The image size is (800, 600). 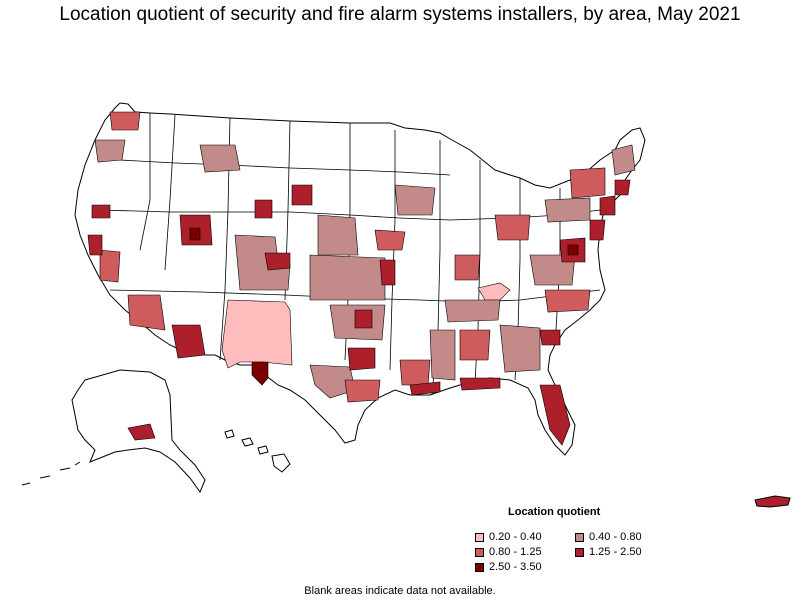 What do you see at coordinates (615, 552) in the screenshot?
I see `legend-label: 1.25 - 2.50` at bounding box center [615, 552].